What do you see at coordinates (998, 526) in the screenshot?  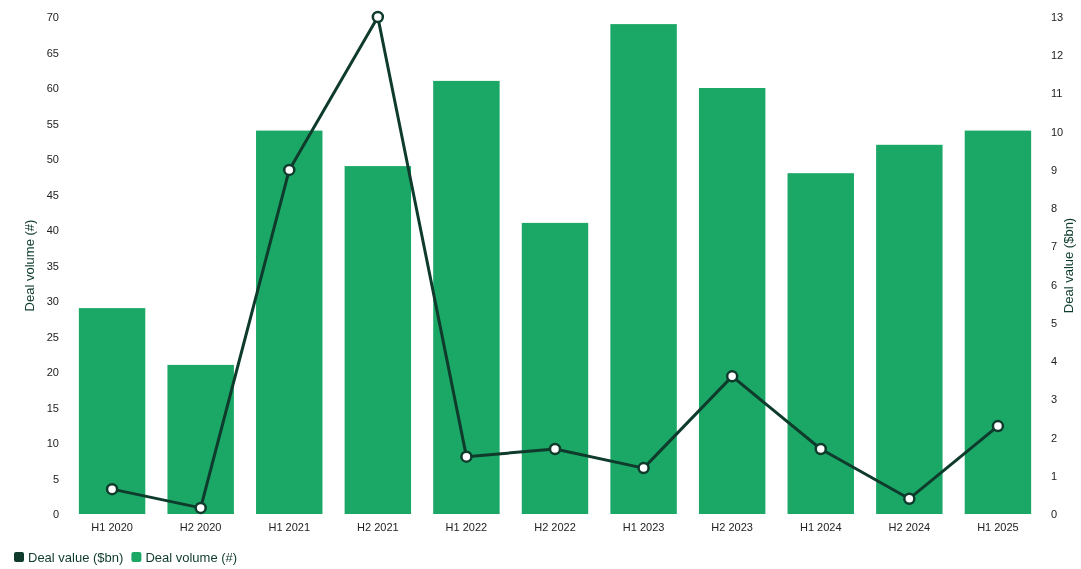 I see `x-tick-label: H1 2025` at bounding box center [998, 526].